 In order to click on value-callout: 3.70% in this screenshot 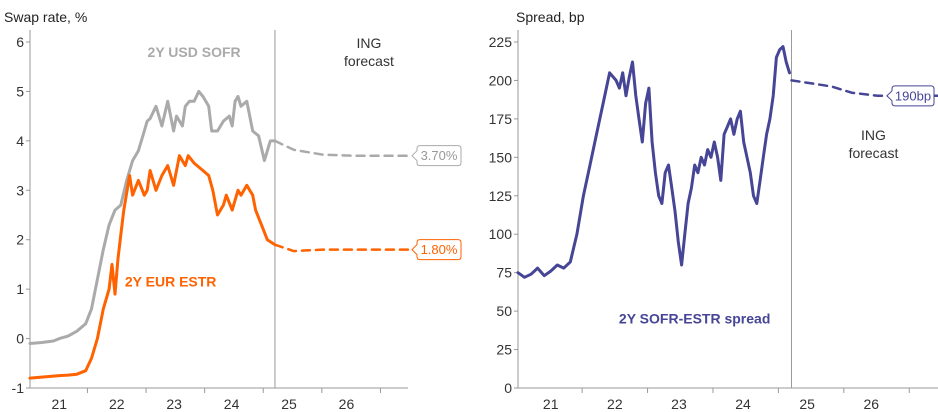, I will do `click(436, 156)`.